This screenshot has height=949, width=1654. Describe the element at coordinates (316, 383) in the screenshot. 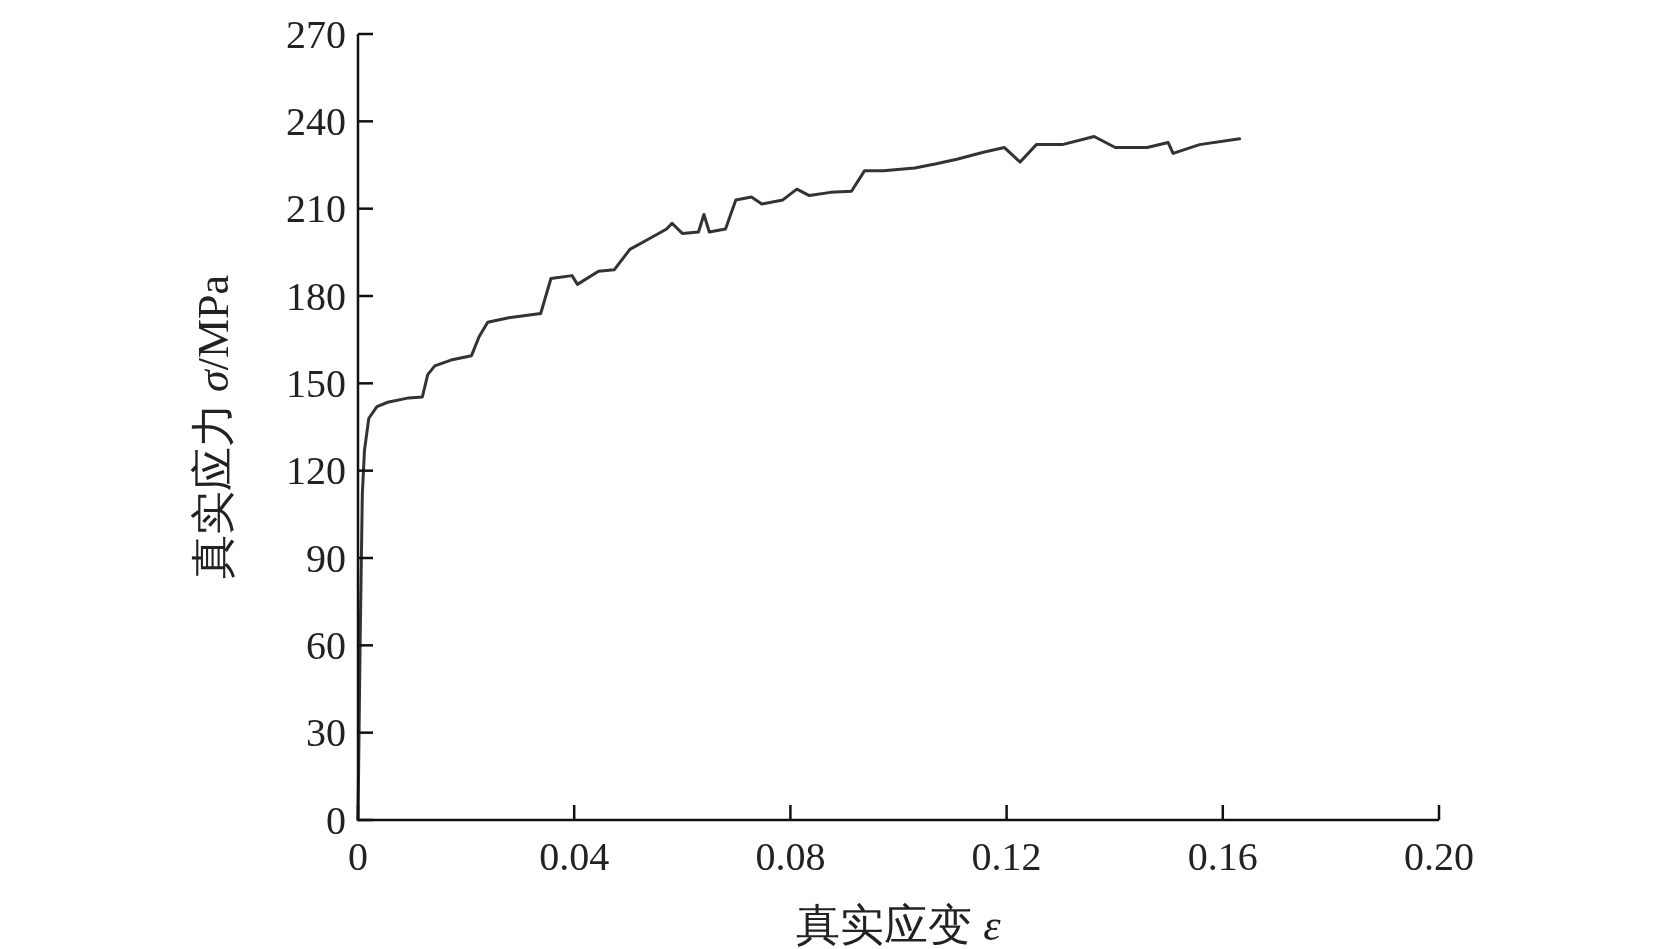

I see `y-tick-label: 150` at that location.